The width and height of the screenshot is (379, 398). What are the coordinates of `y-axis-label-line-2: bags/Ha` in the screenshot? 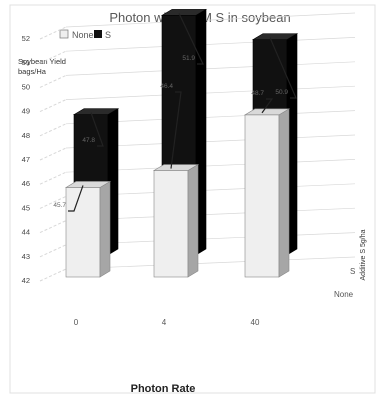 It's located at (32, 71).